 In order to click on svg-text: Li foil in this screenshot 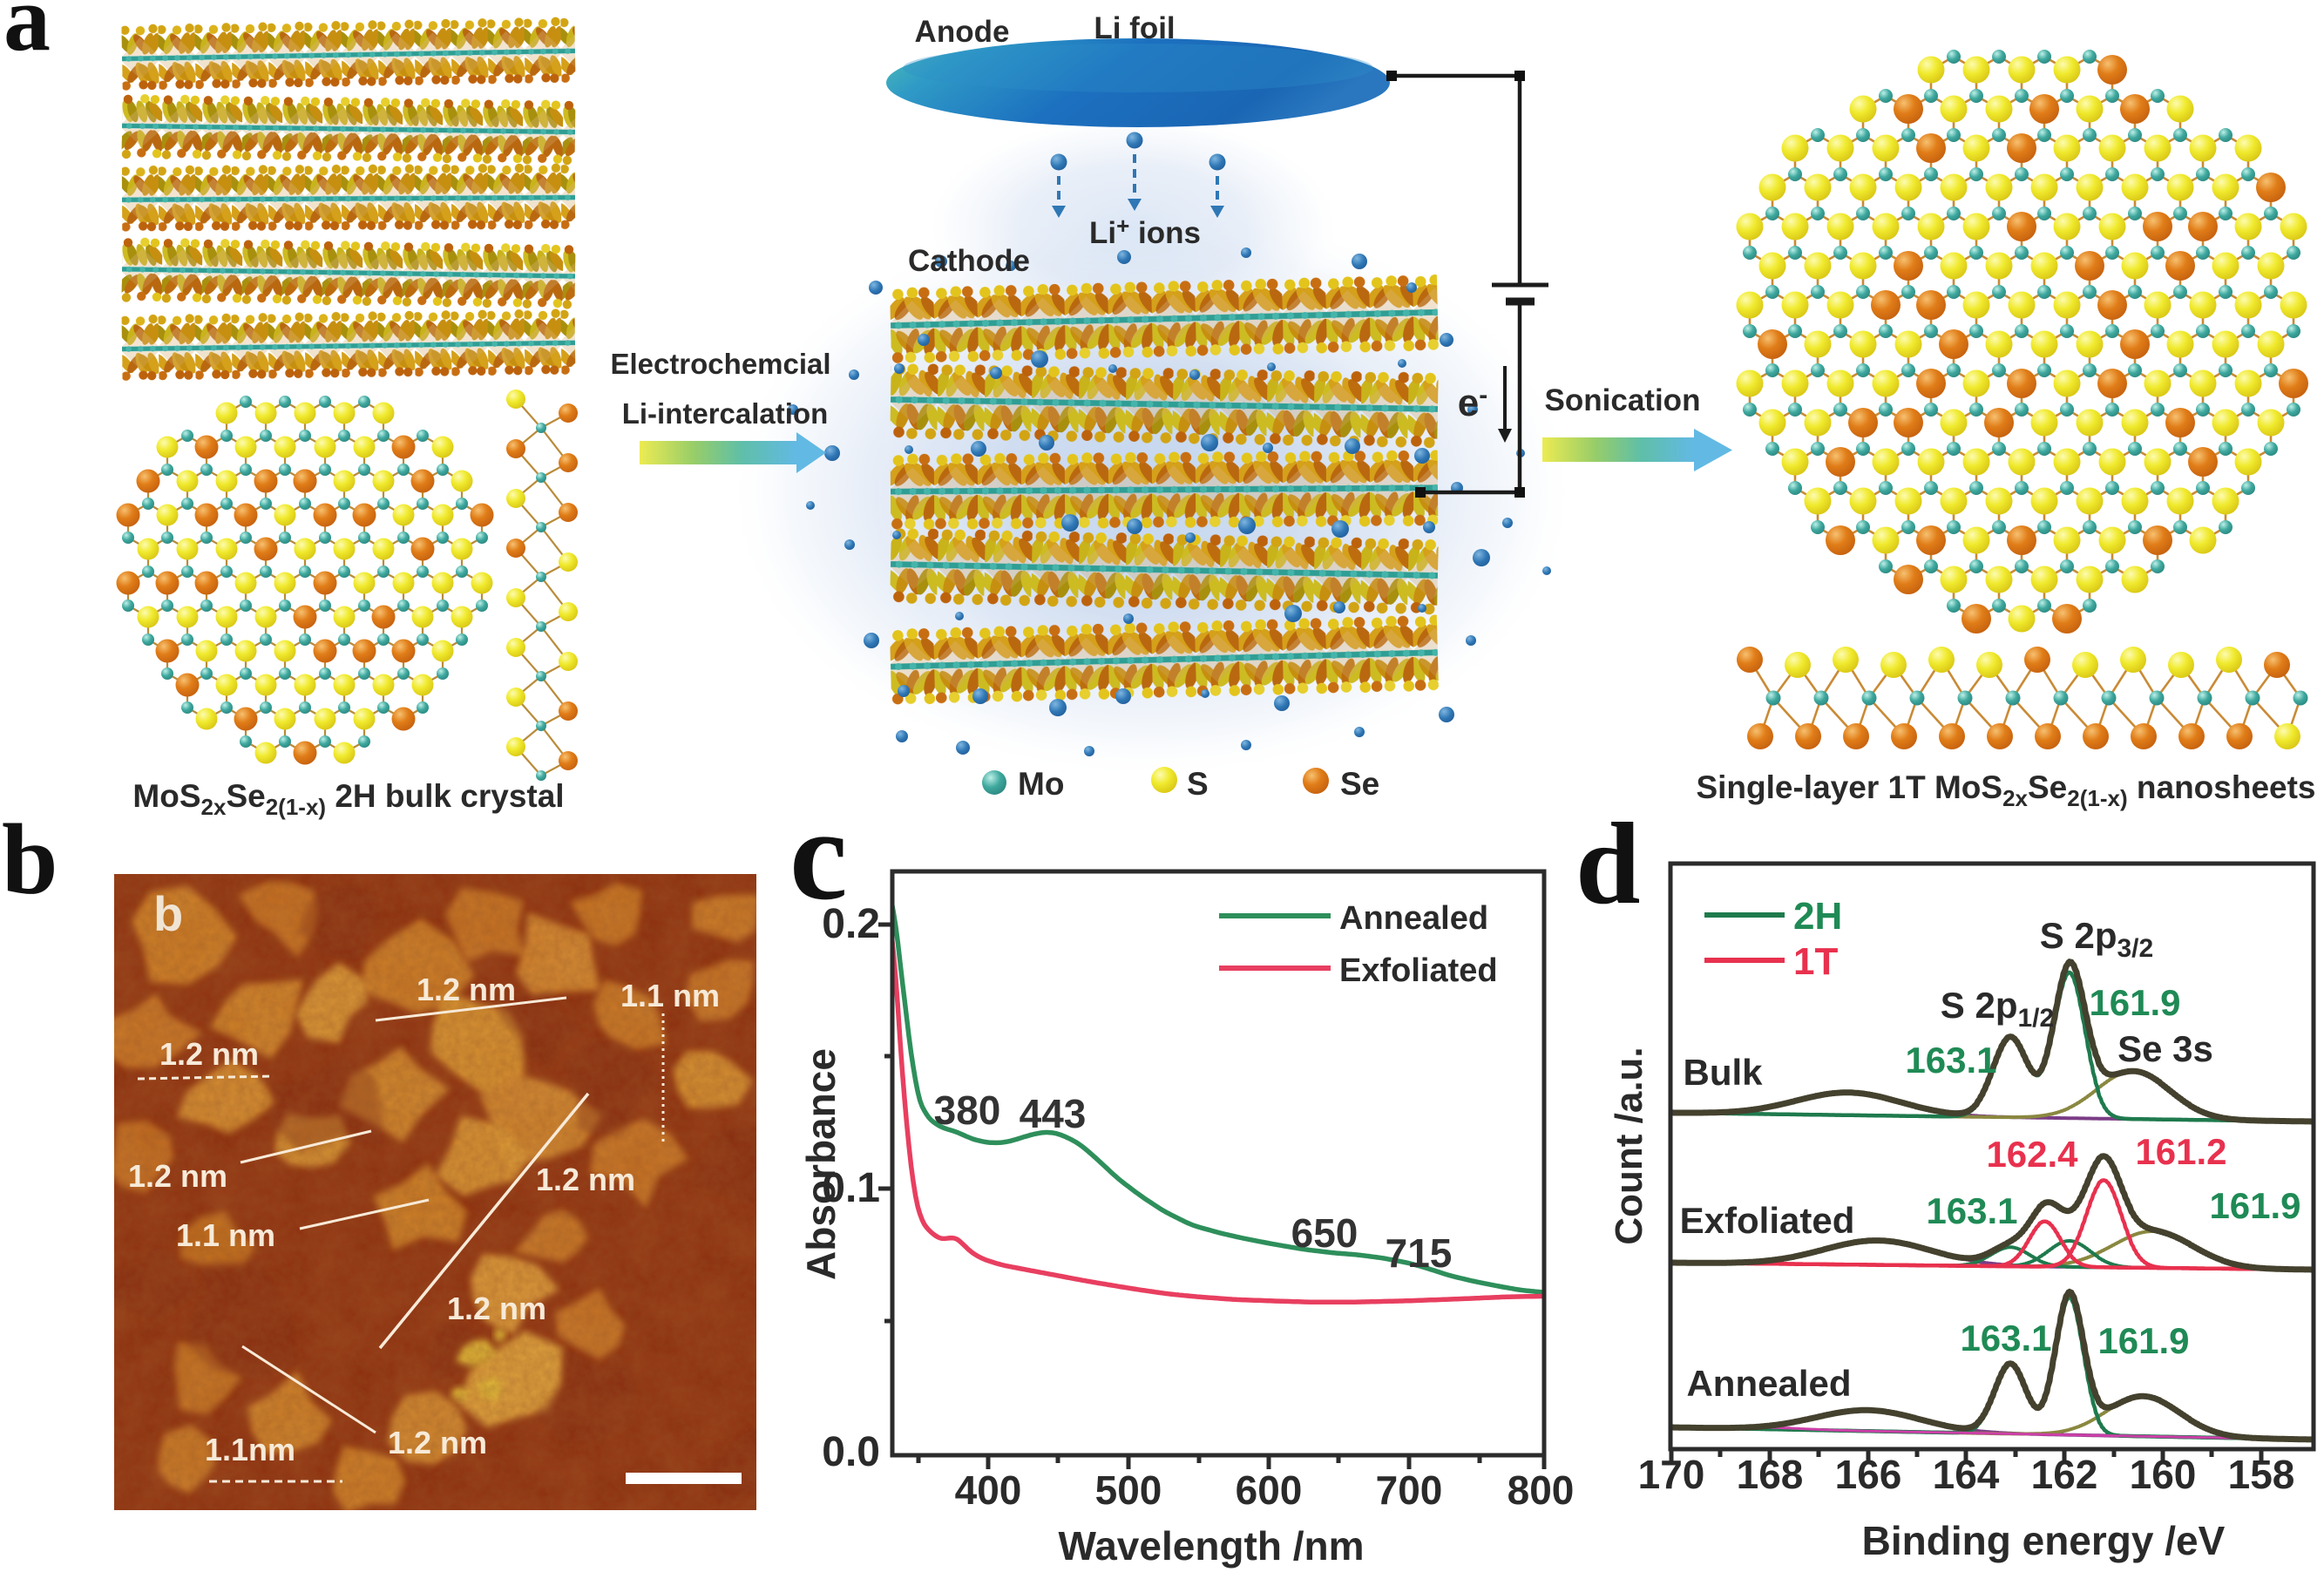, I will do `click(1134, 28)`.